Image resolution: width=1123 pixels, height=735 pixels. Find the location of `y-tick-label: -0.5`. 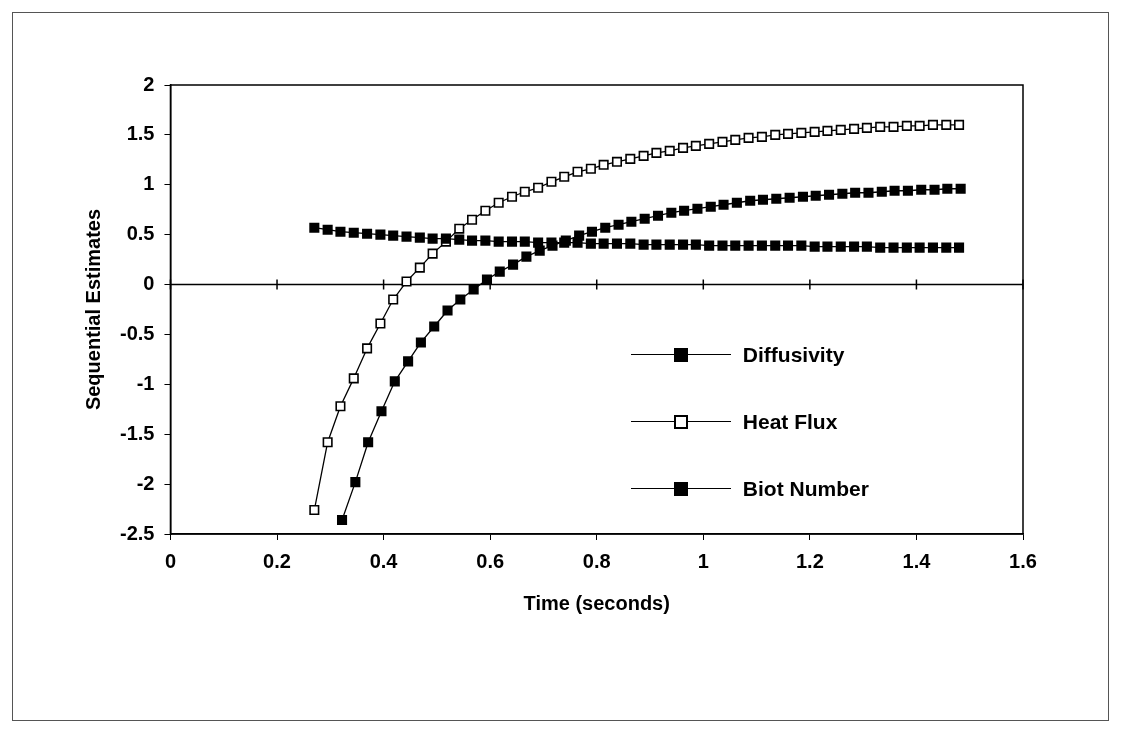

y-tick-label: -0.5 is located at coordinates (137, 332).